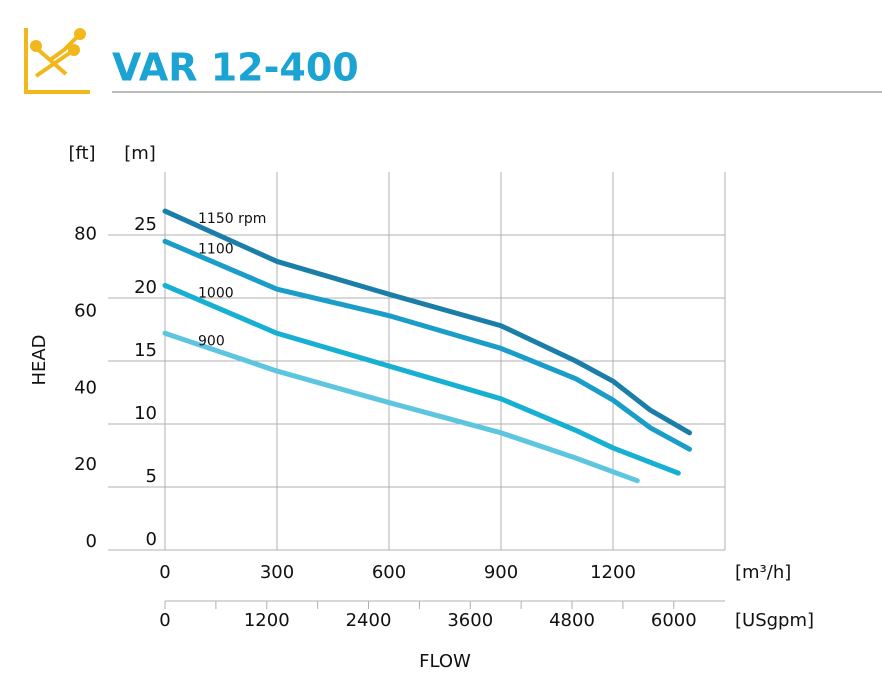  Describe the element at coordinates (85, 311) in the screenshot. I see `y2-tick-label: 60` at that location.